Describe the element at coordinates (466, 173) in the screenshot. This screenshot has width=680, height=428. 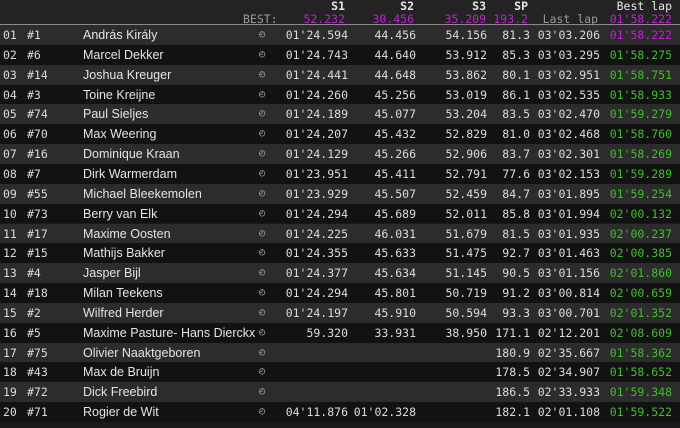
I see `s3-time: 52.791` at that location.